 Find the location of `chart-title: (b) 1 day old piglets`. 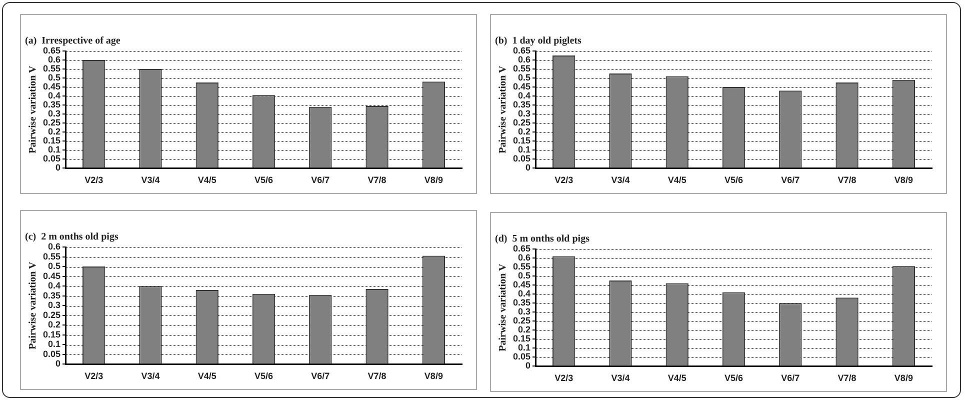

chart-title: (b) 1 day old piglets is located at coordinates (538, 41).